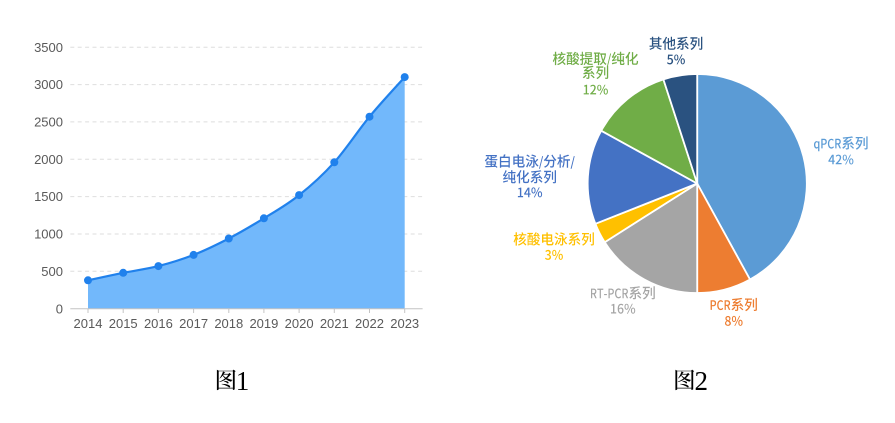 This screenshot has height=423, width=895. I want to click on svg-text: 2020, so click(299, 323).